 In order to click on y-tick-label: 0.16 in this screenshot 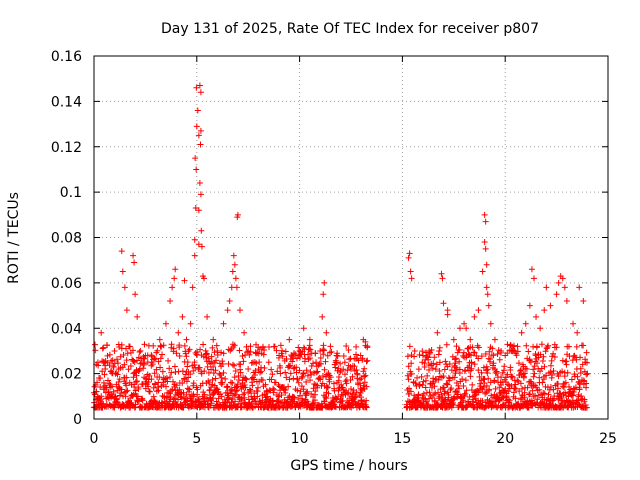, I will do `click(66, 57)`.